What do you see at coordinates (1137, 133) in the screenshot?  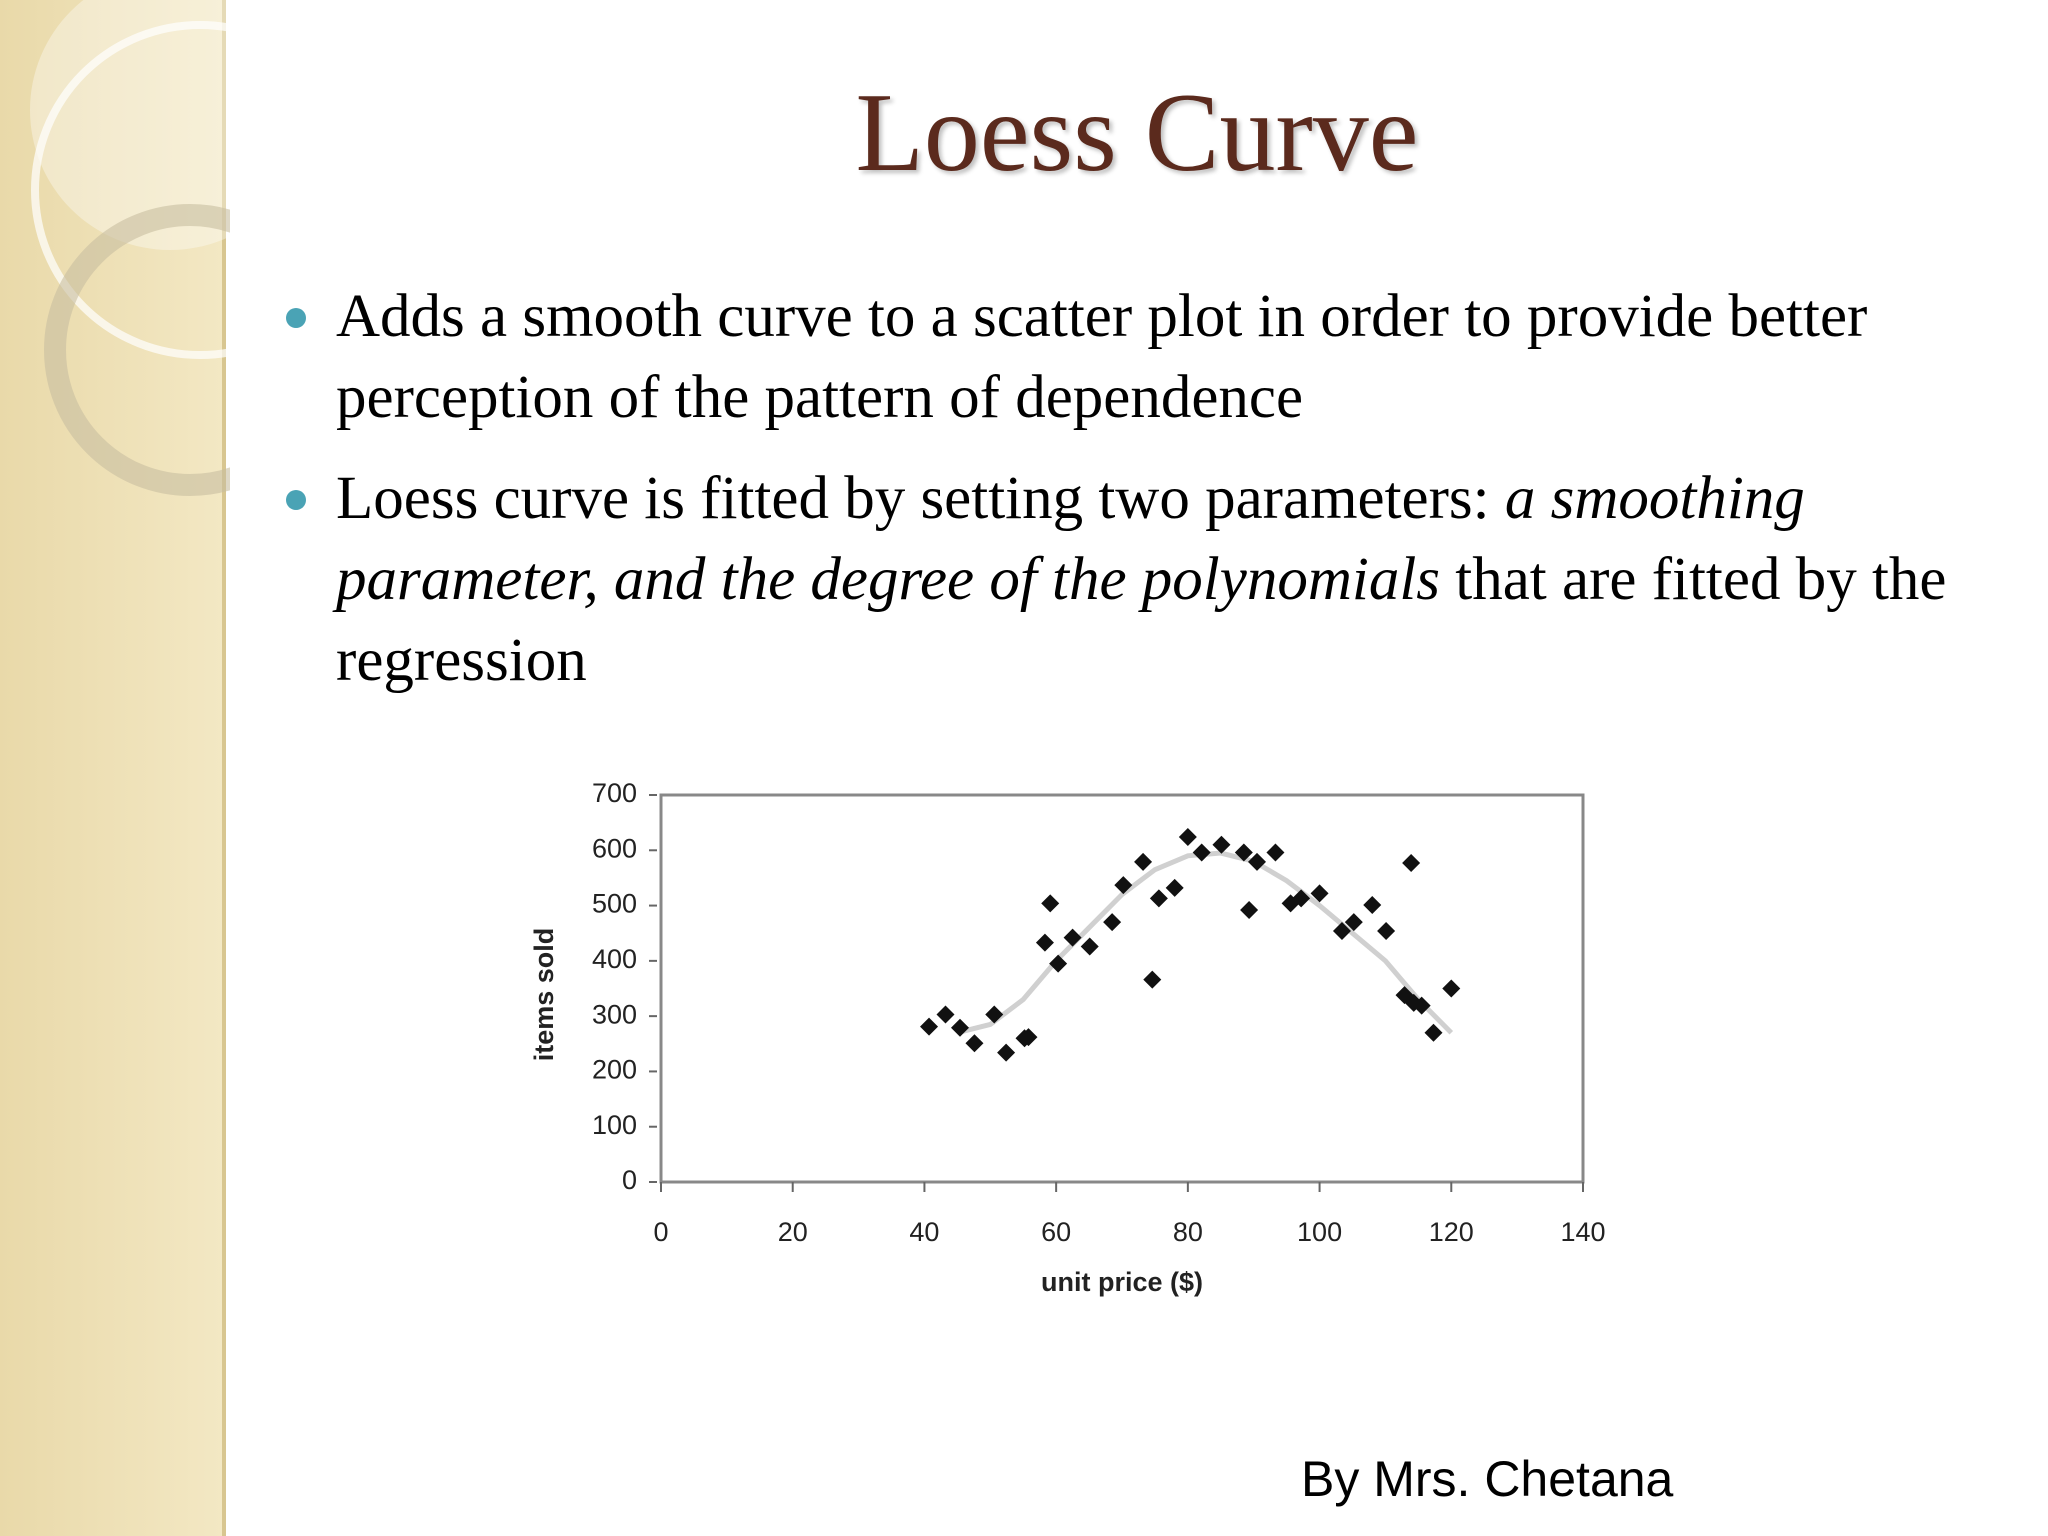 I see `slide-title: Loess Curve` at bounding box center [1137, 133].